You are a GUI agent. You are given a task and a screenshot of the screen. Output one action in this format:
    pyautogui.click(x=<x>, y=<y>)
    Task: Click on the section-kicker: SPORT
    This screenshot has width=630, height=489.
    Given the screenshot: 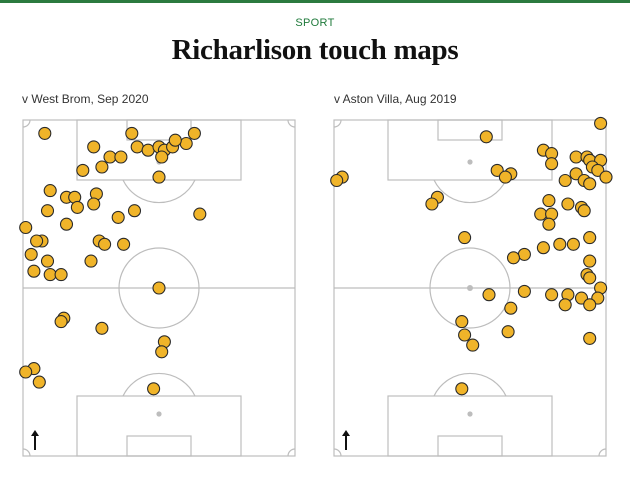 What is the action you would take?
    pyautogui.click(x=315, y=23)
    